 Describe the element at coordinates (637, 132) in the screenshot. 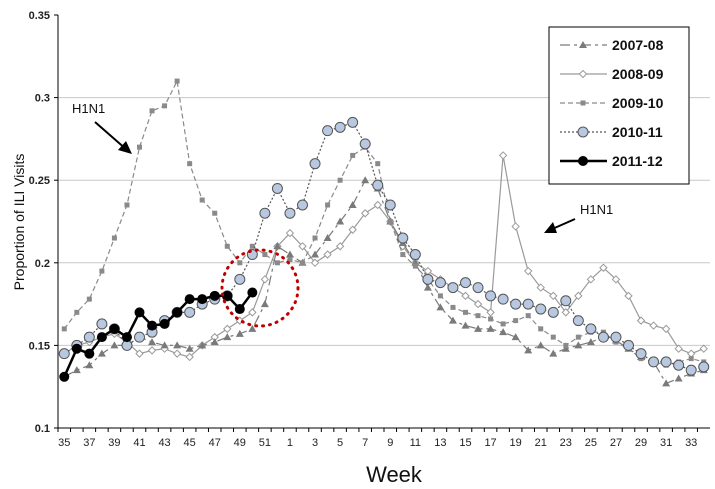

I see `legend-label: 2010-11` at that location.